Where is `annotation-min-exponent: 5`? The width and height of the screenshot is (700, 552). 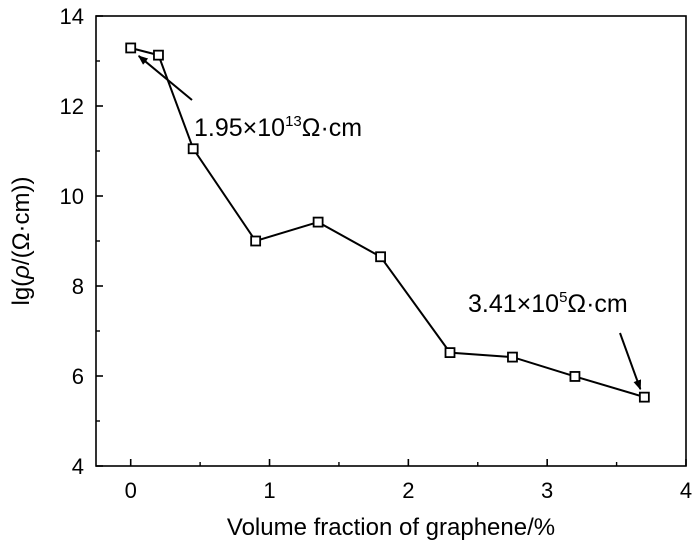 annotation-min-exponent: 5 is located at coordinates (563, 297).